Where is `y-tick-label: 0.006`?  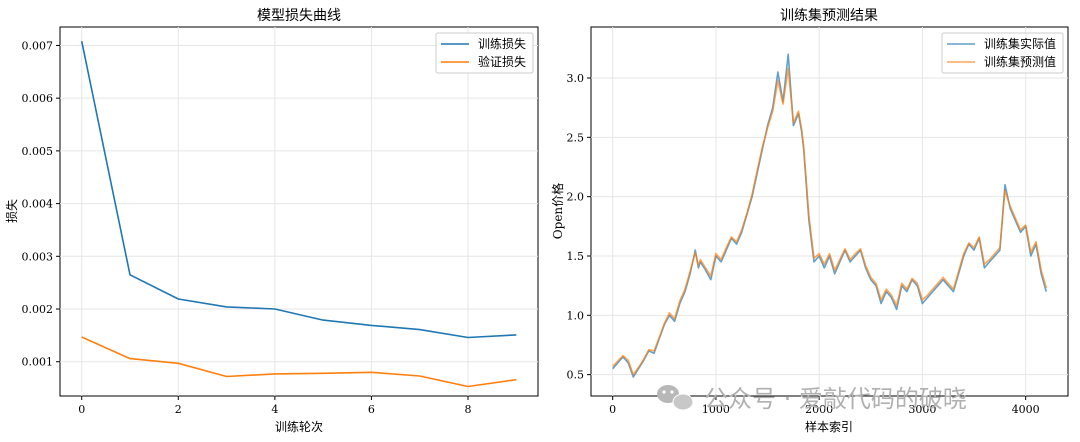
y-tick-label: 0.006 is located at coordinates (38, 98).